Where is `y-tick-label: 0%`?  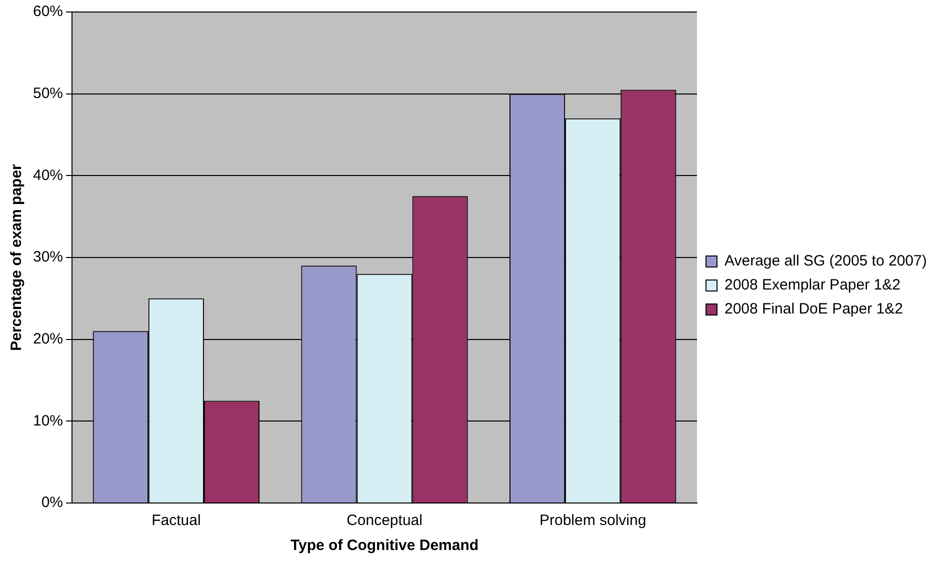
y-tick-label: 0% is located at coordinates (52, 503).